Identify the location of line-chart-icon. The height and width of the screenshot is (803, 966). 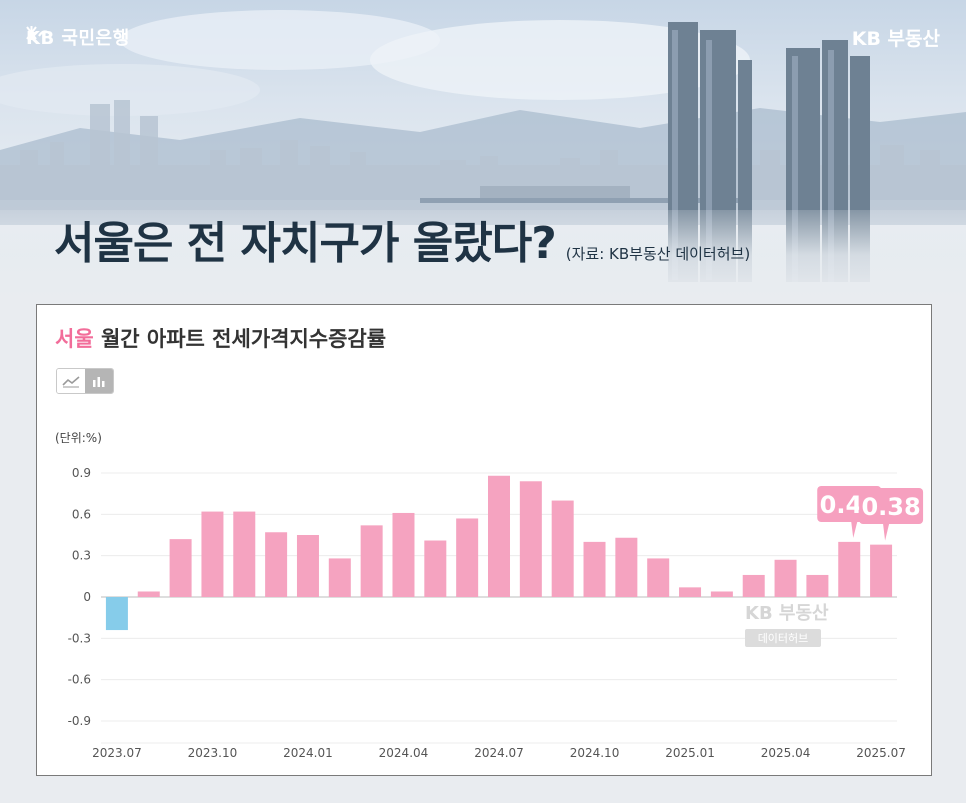
(71, 382).